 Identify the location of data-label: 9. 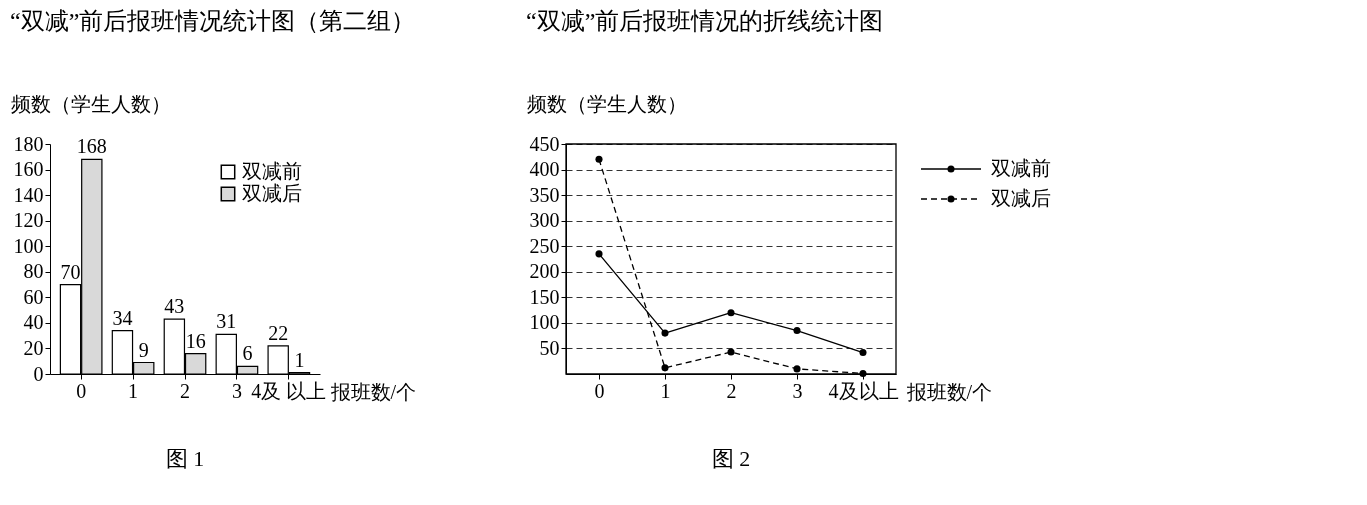
(143, 349).